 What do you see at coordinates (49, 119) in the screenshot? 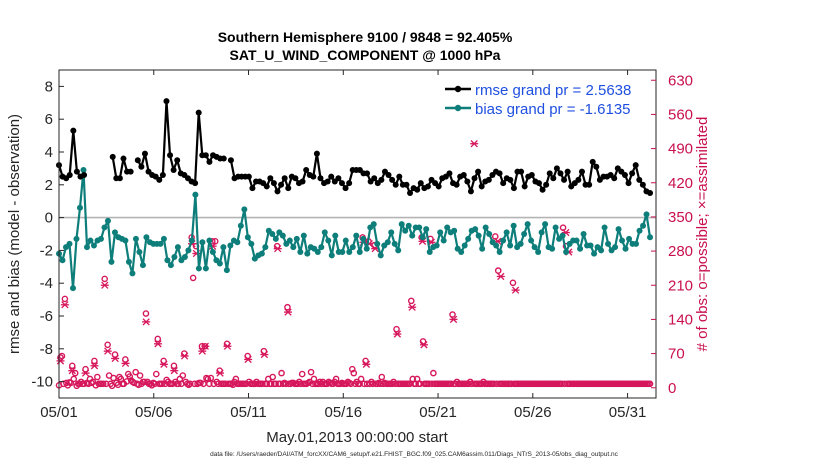
I see `left-y-tick-label: 6` at bounding box center [49, 119].